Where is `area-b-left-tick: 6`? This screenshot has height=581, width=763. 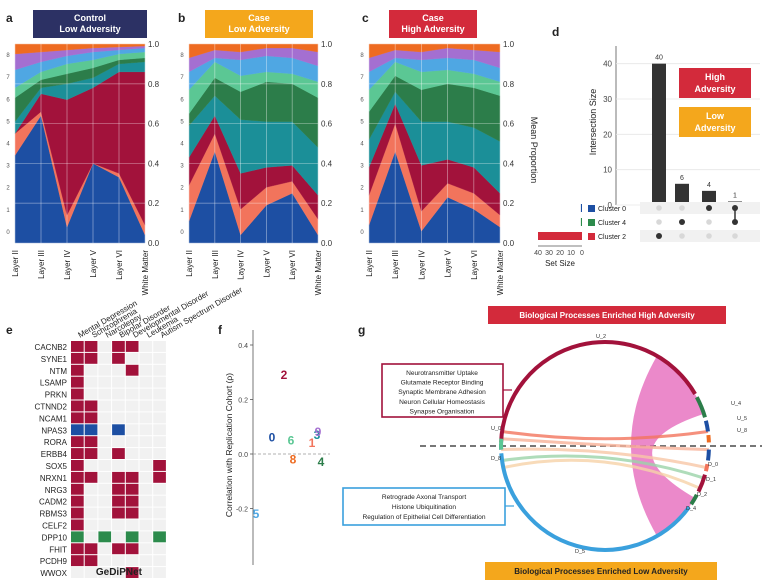
area-b-left-tick: 6 is located at coordinates (182, 100).